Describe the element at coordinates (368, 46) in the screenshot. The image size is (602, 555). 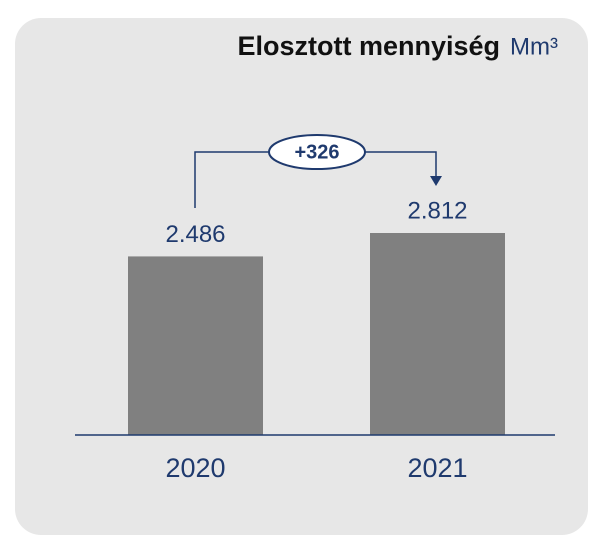
I see `chart-title: Elosztott mennyiség` at that location.